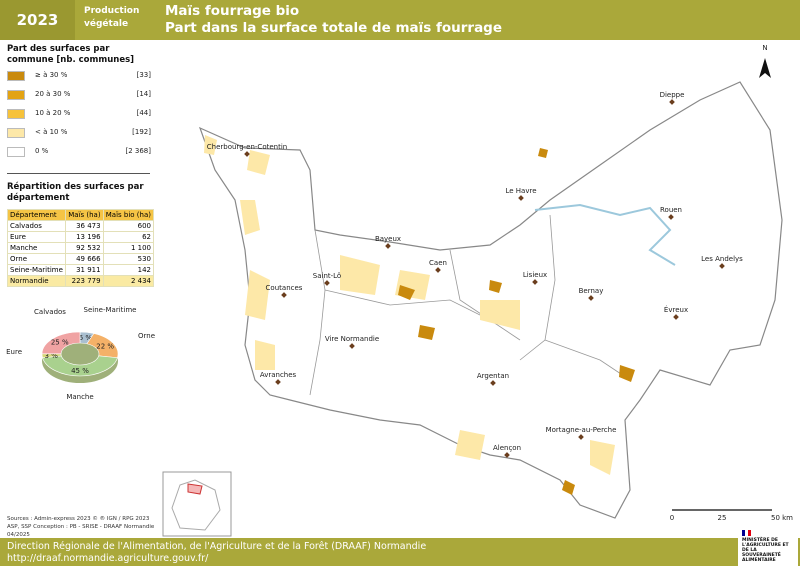 The image size is (800, 566). I want to click on city-label: Bernay, so click(591, 291).